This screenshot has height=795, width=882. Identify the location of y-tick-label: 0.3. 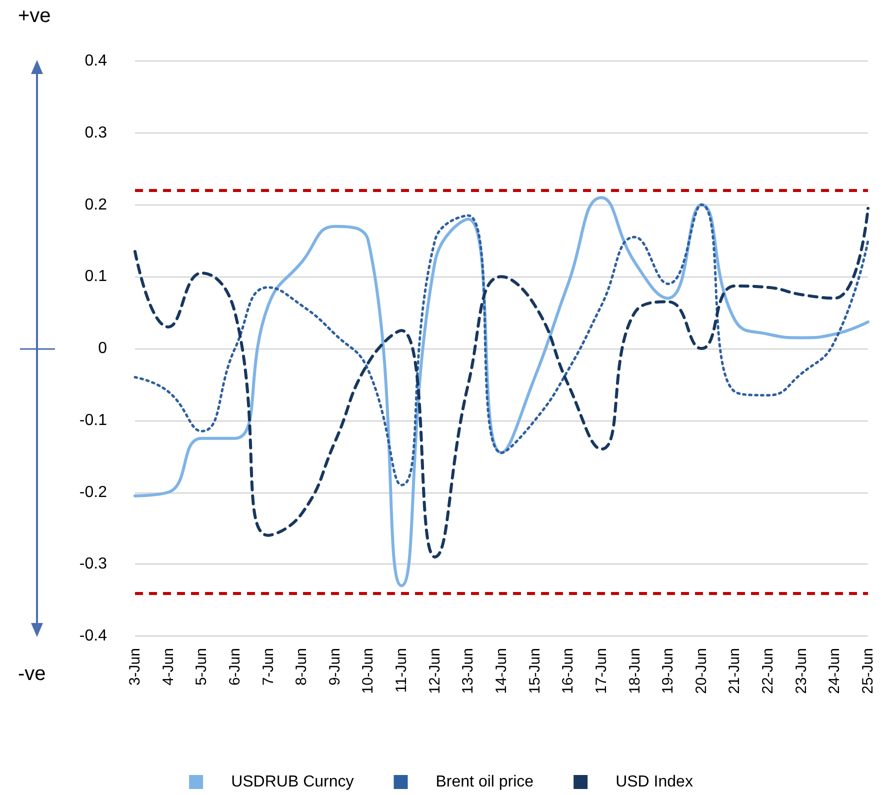
(96, 133).